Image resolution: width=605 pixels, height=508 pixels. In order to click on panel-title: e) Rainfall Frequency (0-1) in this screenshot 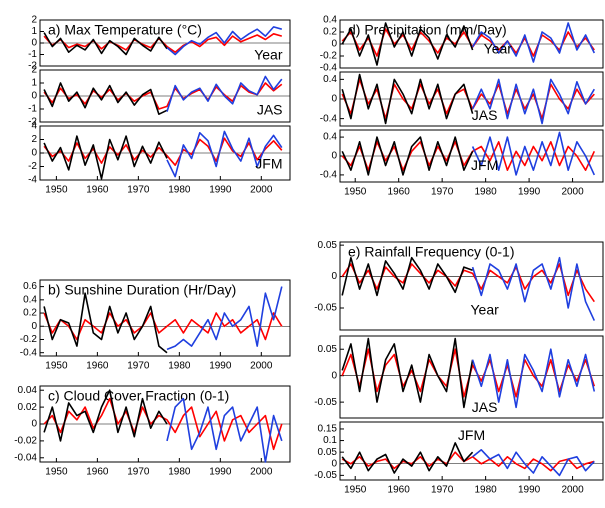, I will do `click(431, 252)`.